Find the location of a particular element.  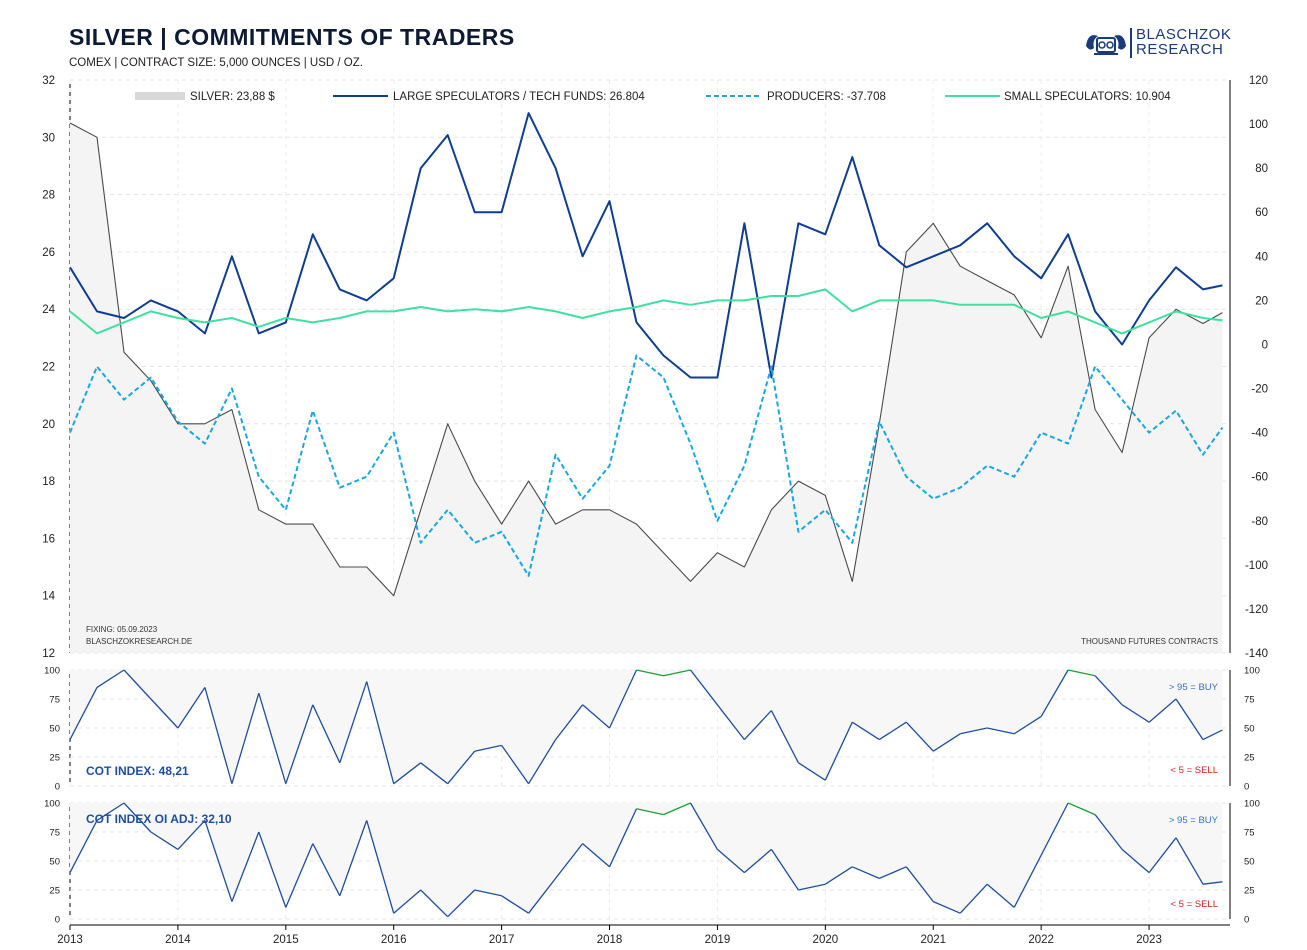

source-note: BLASCHZOKRESEARCH.DE is located at coordinates (139, 641).